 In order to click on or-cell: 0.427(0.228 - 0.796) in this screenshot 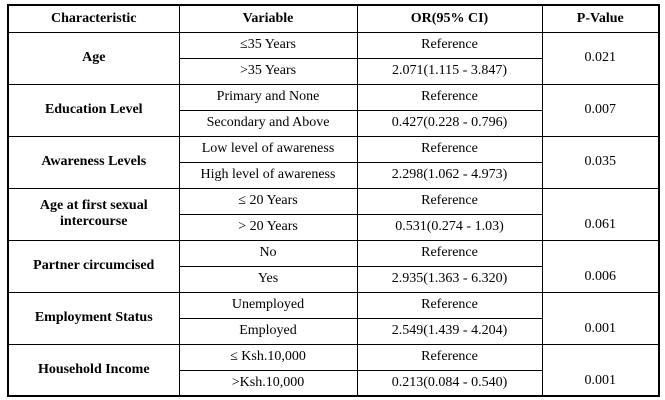, I will do `click(449, 123)`.